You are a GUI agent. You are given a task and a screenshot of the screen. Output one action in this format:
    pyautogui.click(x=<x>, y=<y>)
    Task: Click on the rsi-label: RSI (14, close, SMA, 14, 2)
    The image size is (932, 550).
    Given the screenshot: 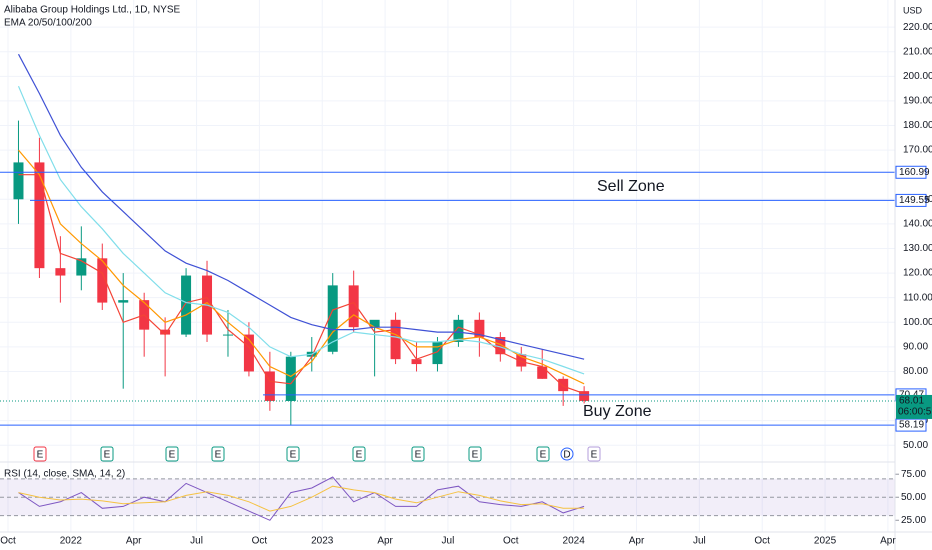 What is the action you would take?
    pyautogui.click(x=64, y=474)
    